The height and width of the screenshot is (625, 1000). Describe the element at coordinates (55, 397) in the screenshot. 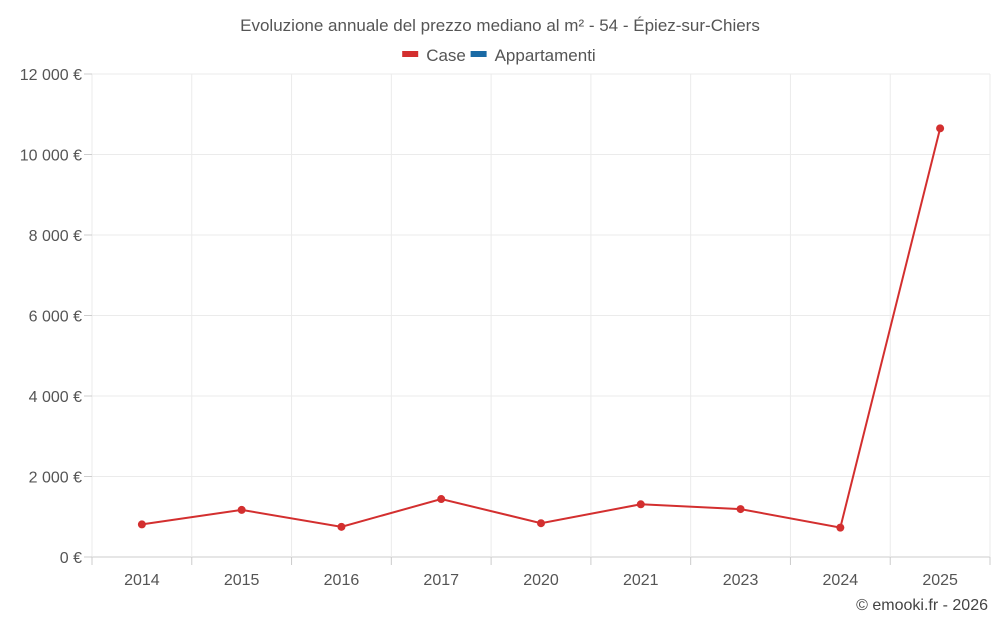

I see `y-tick-label: 4 000 €` at that location.